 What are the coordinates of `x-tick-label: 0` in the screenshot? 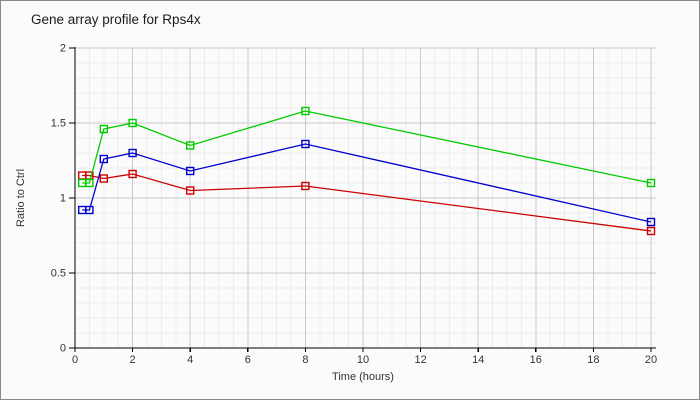 It's located at (75, 360).